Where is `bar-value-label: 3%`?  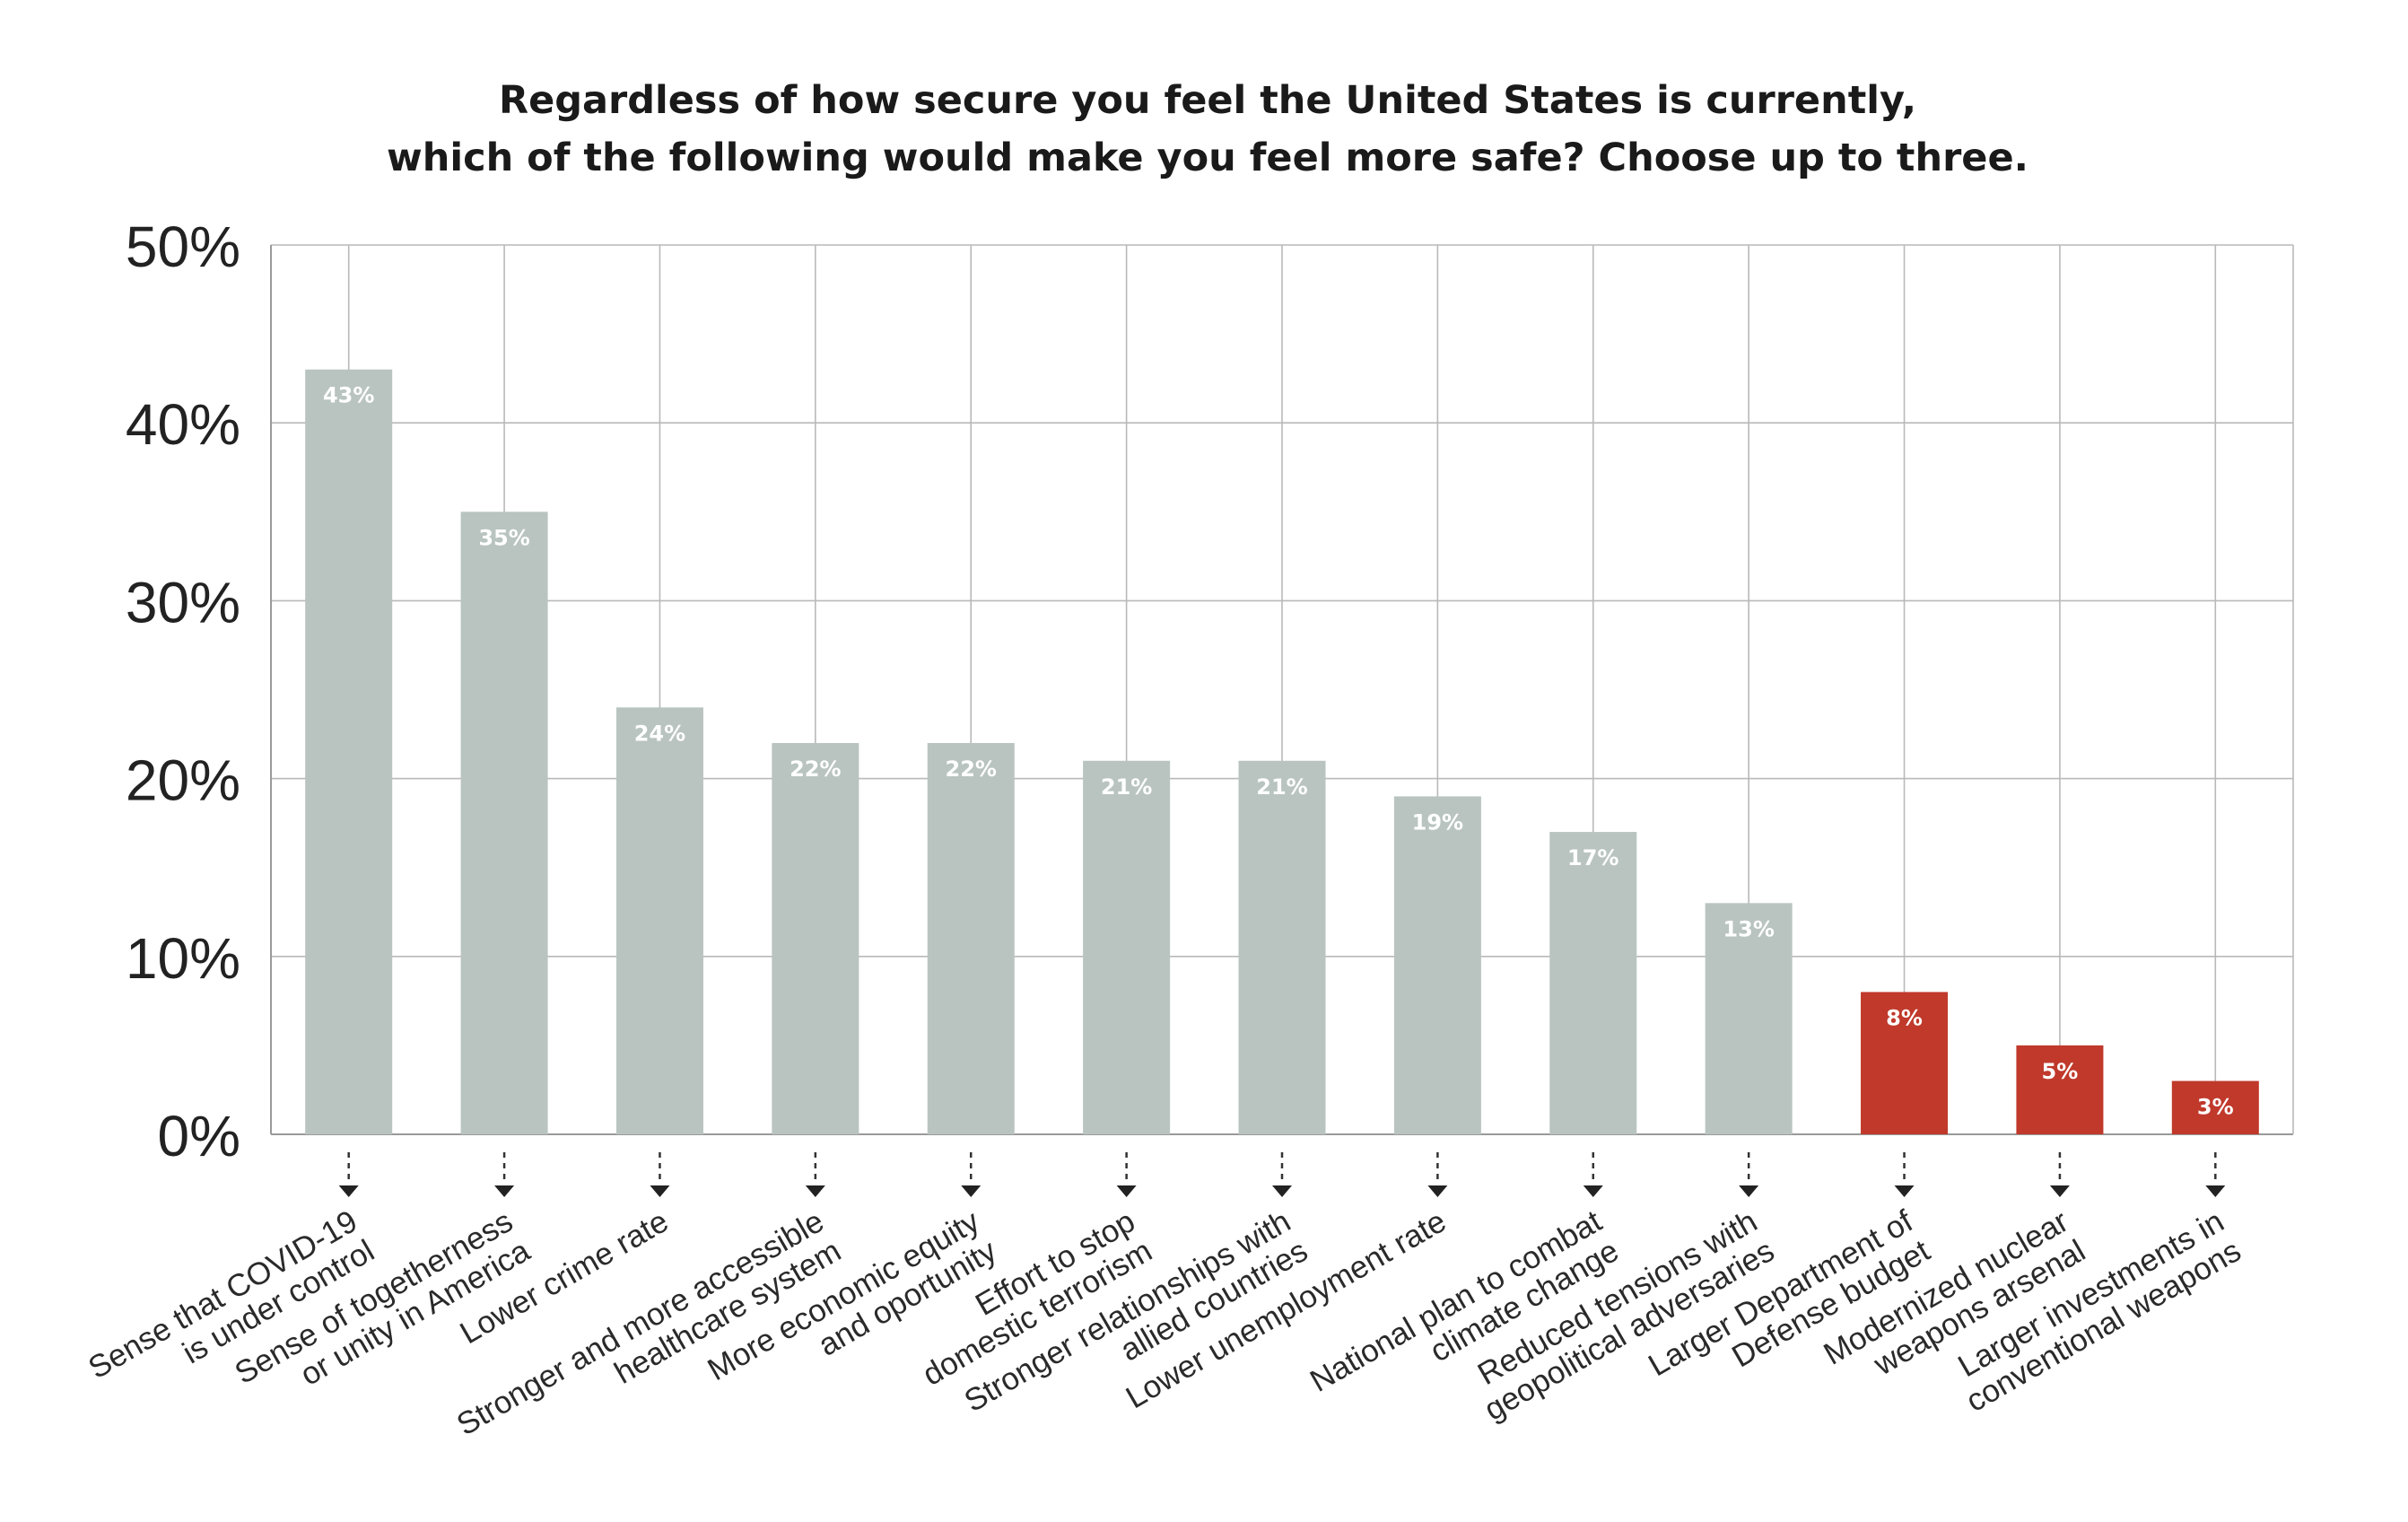
bar-value-label: 3% is located at coordinates (2215, 1107).